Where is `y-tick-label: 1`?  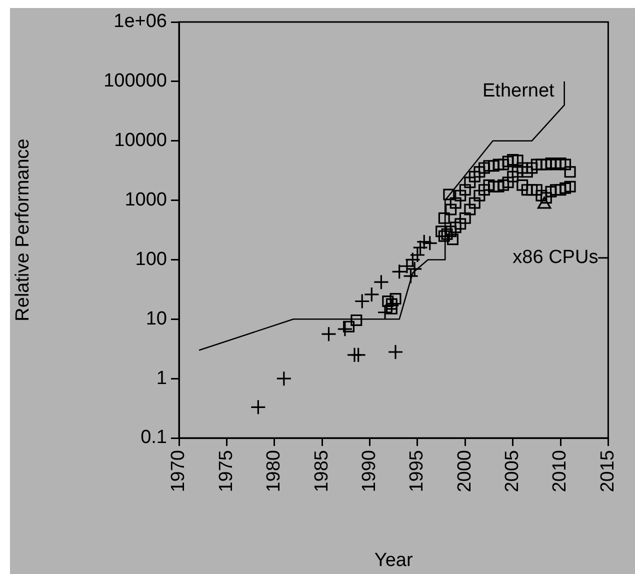
y-tick-label: 1 is located at coordinates (161, 378).